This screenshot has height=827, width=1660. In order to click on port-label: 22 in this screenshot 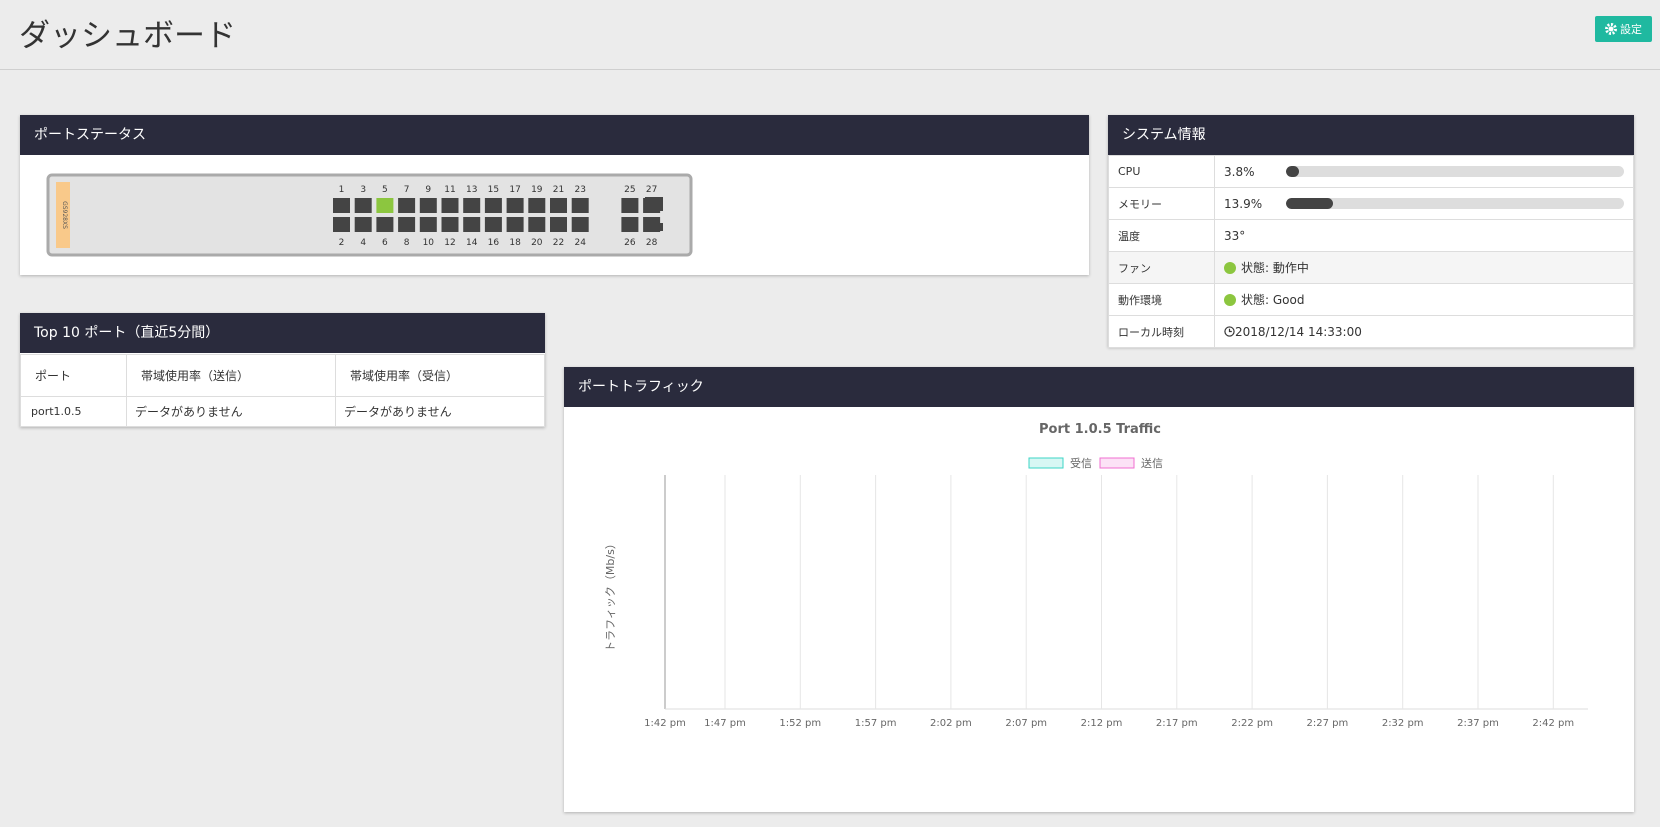, I will do `click(558, 243)`.